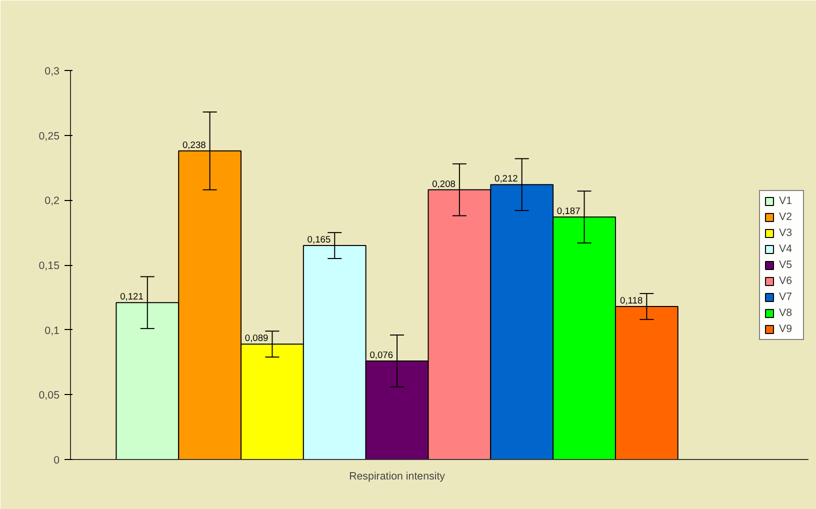 The image size is (816, 509). Describe the element at coordinates (786, 312) in the screenshot. I see `legend-label: V8` at that location.